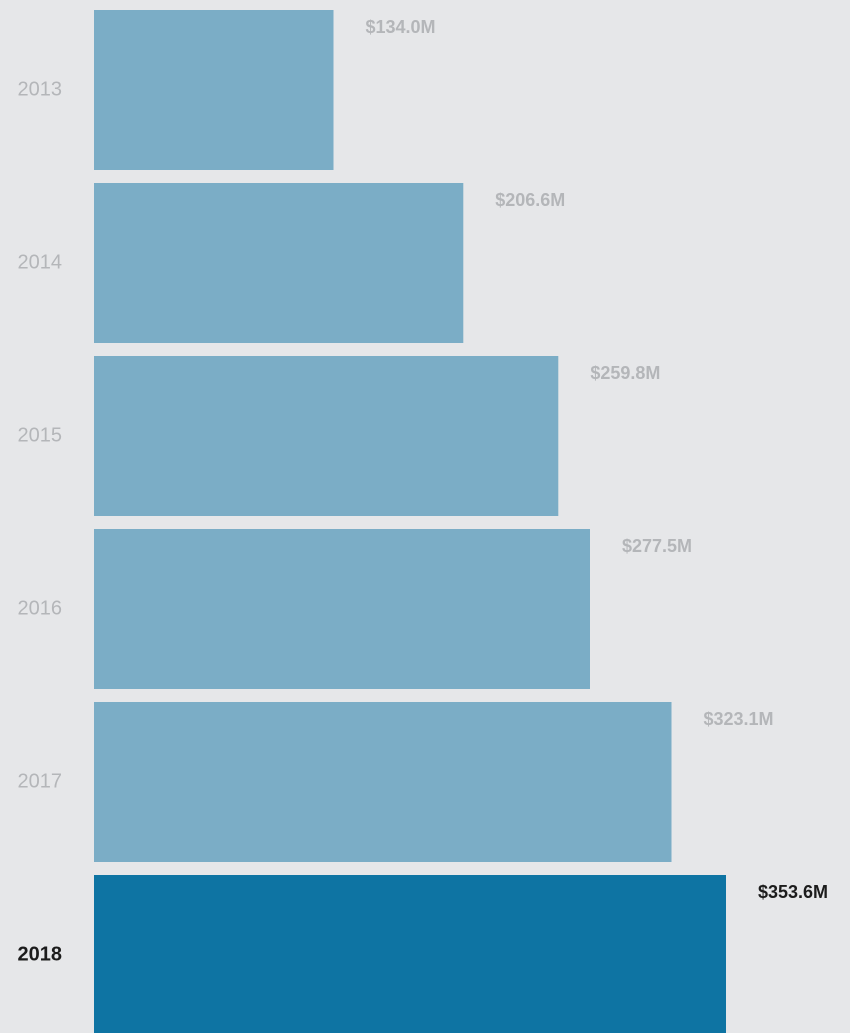  What do you see at coordinates (279, 263) in the screenshot?
I see `bar-2014` at bounding box center [279, 263].